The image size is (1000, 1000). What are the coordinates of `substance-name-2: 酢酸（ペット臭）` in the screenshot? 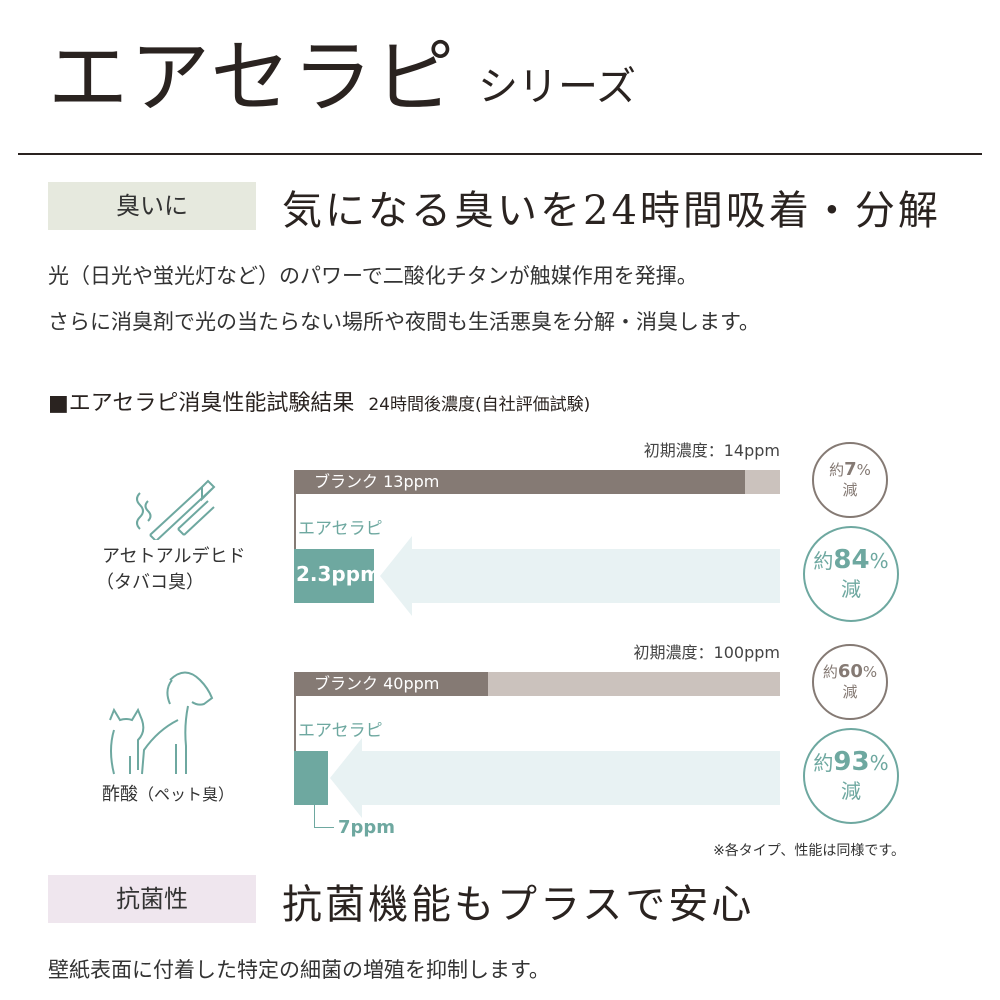 It's located at (168, 795).